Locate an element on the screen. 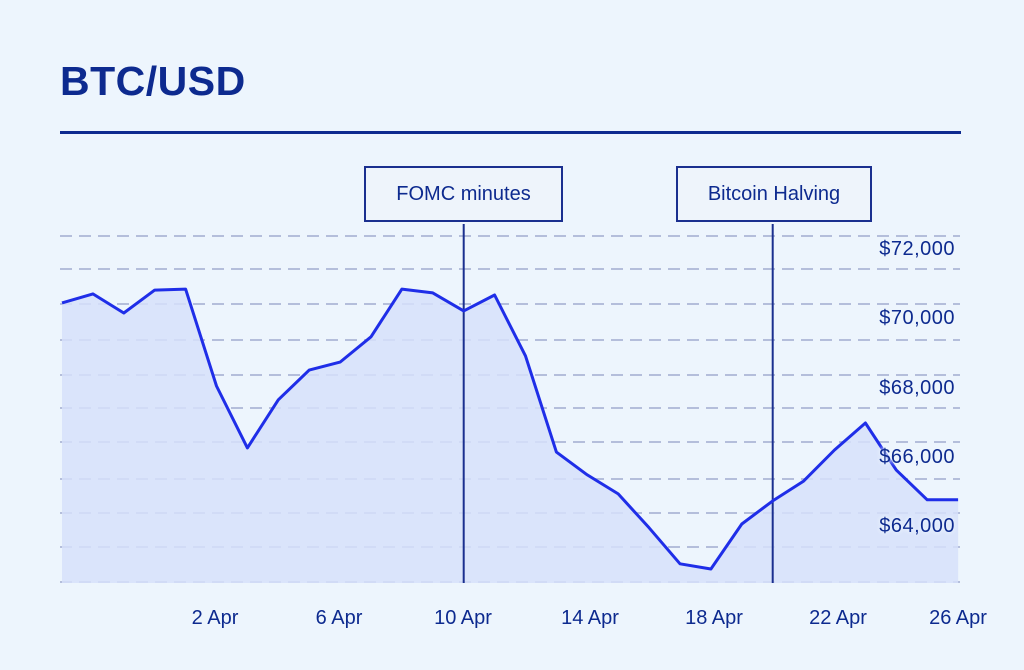 The height and width of the screenshot is (670, 1024). title-divider is located at coordinates (510, 132).